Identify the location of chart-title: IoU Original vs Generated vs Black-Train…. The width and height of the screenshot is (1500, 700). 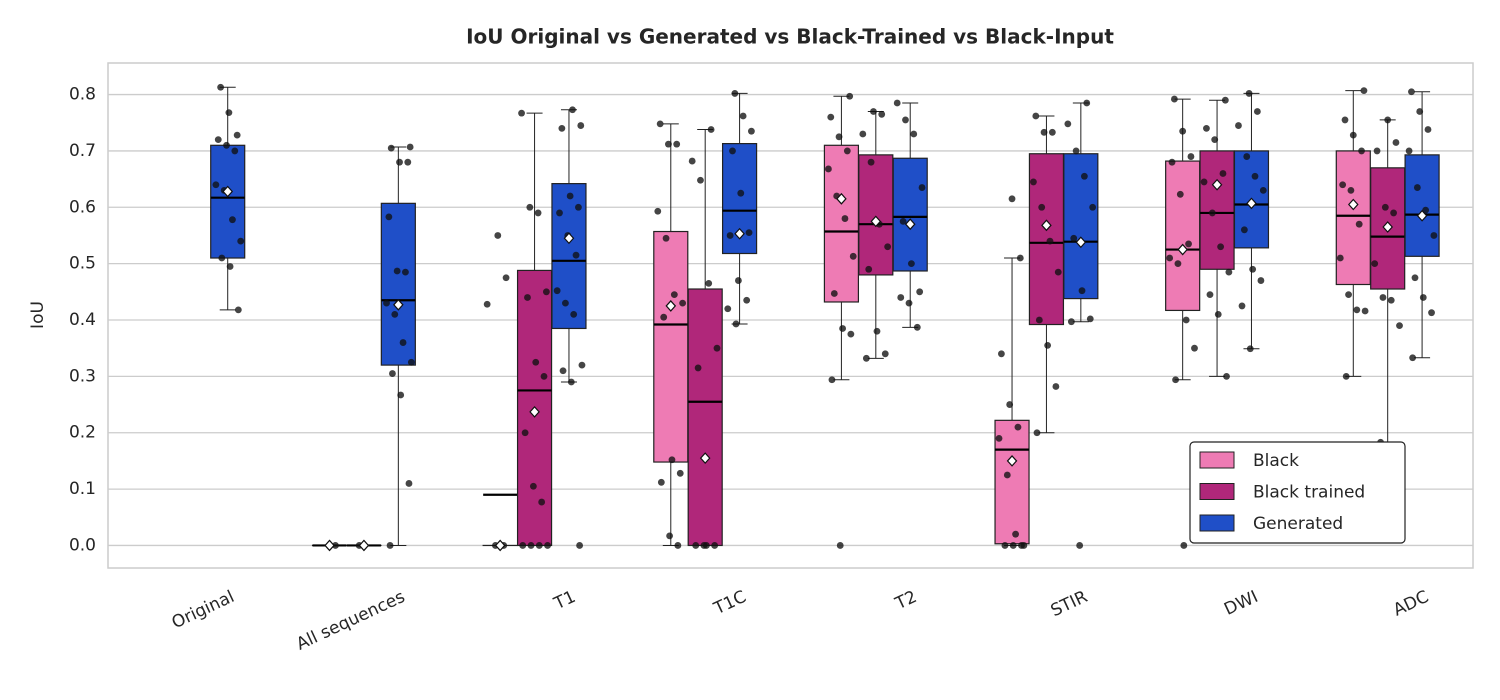
(790, 37).